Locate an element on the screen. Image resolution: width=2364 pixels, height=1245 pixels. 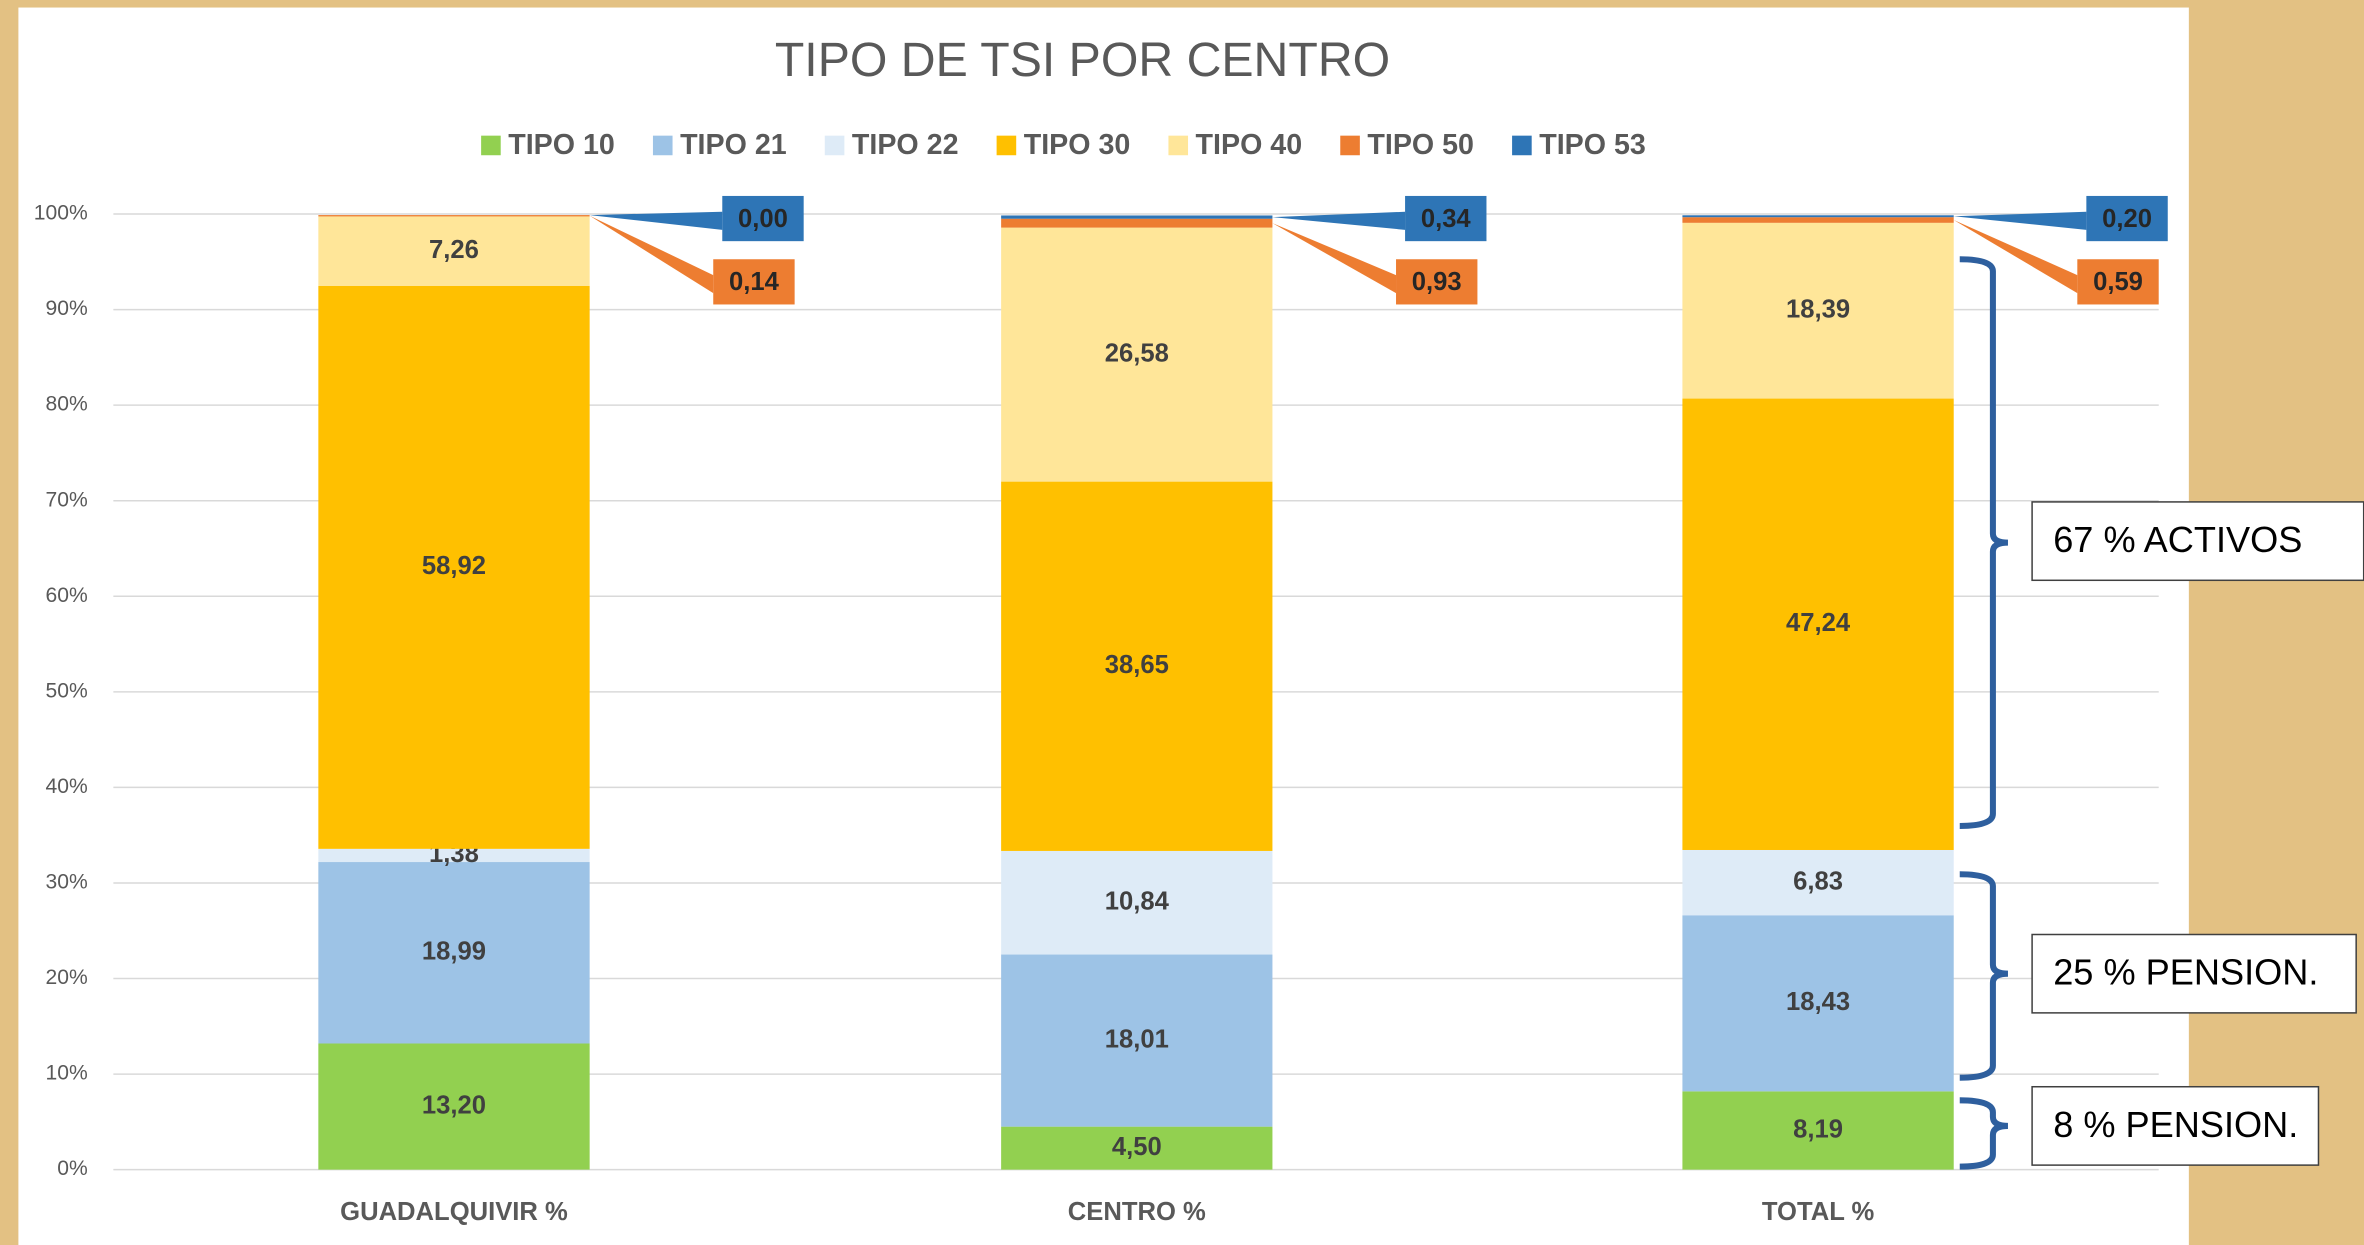
y-tick-label: 10% is located at coordinates (67, 1073).